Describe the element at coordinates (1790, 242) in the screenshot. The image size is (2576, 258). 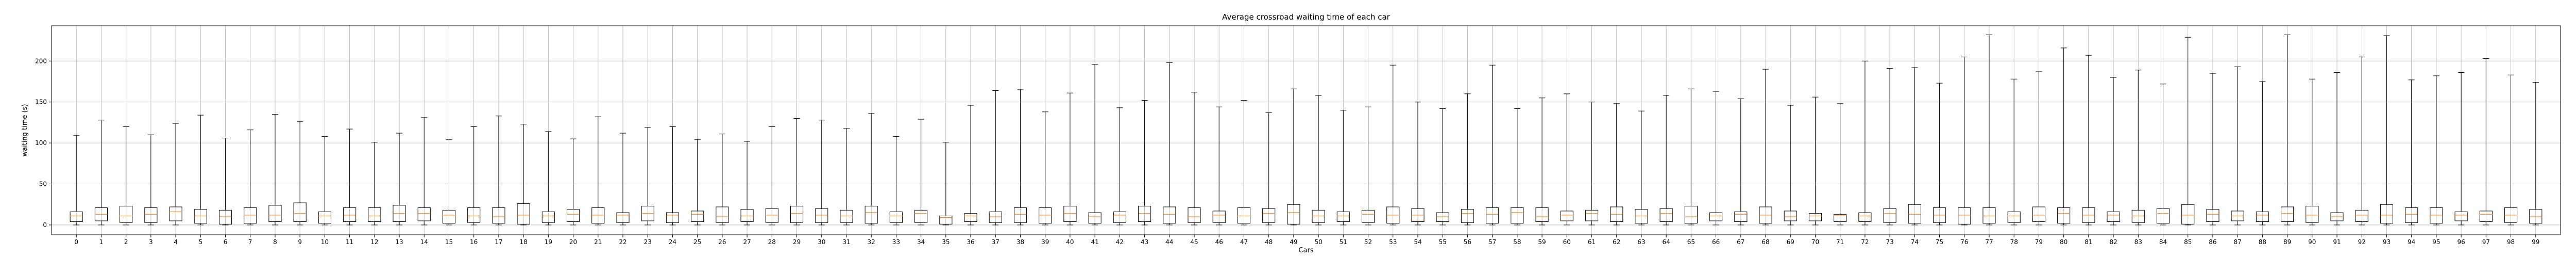
I see `x-tick-label: 69` at that location.